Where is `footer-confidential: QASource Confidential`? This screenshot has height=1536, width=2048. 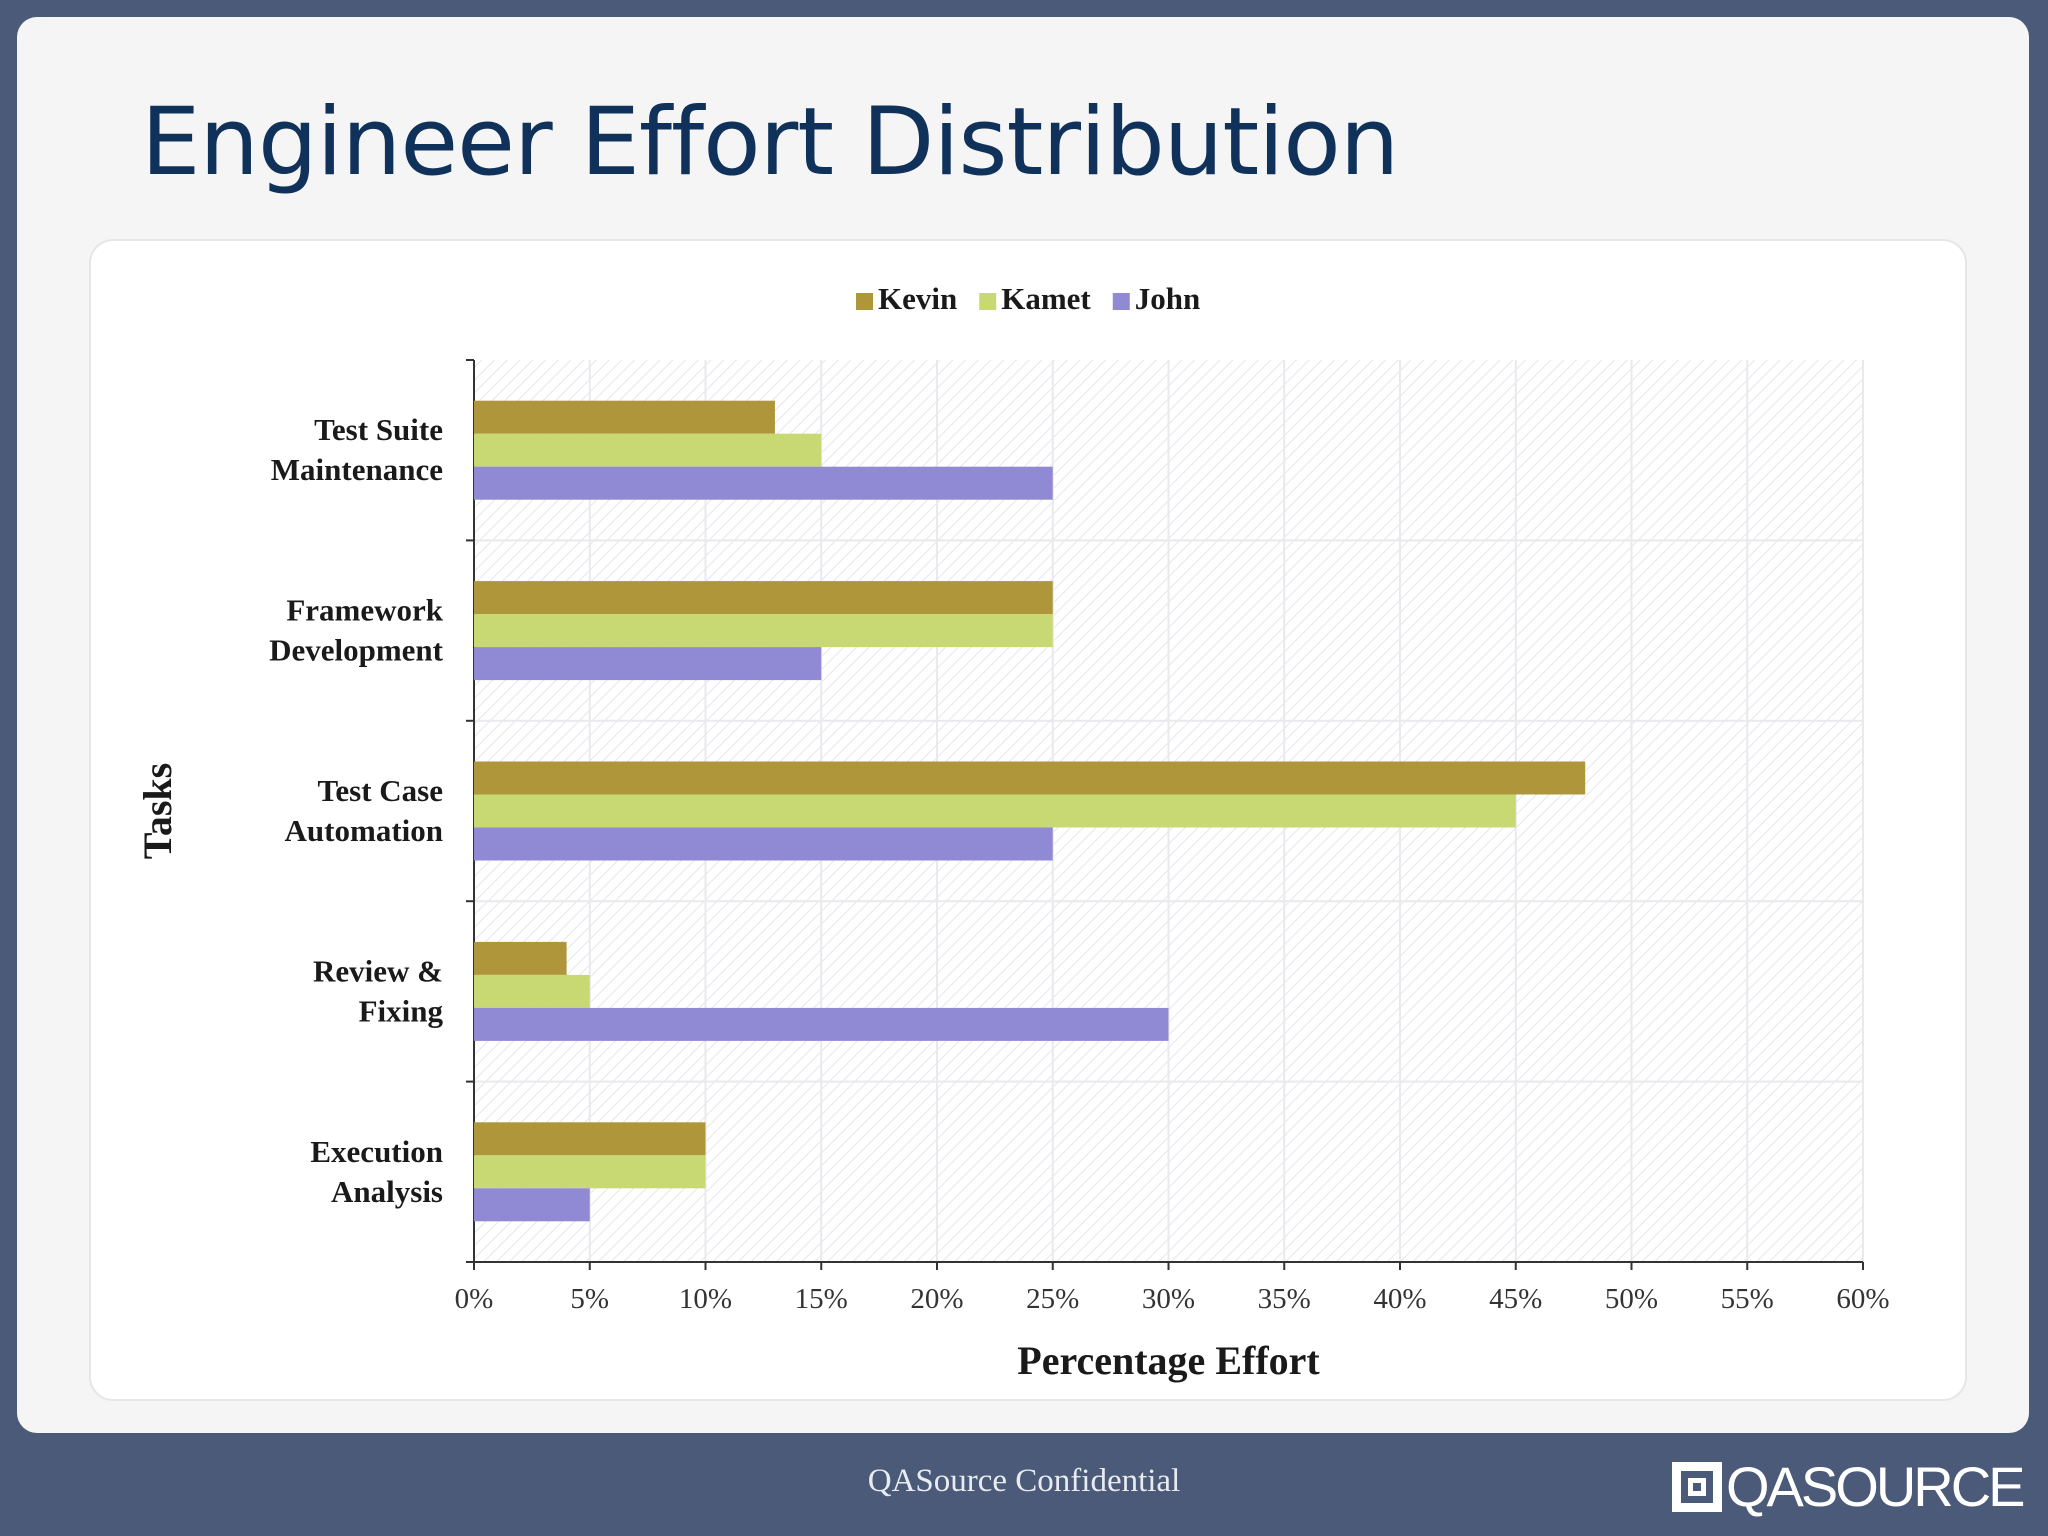
footer-confidential: QASource Confidential is located at coordinates (1024, 1481).